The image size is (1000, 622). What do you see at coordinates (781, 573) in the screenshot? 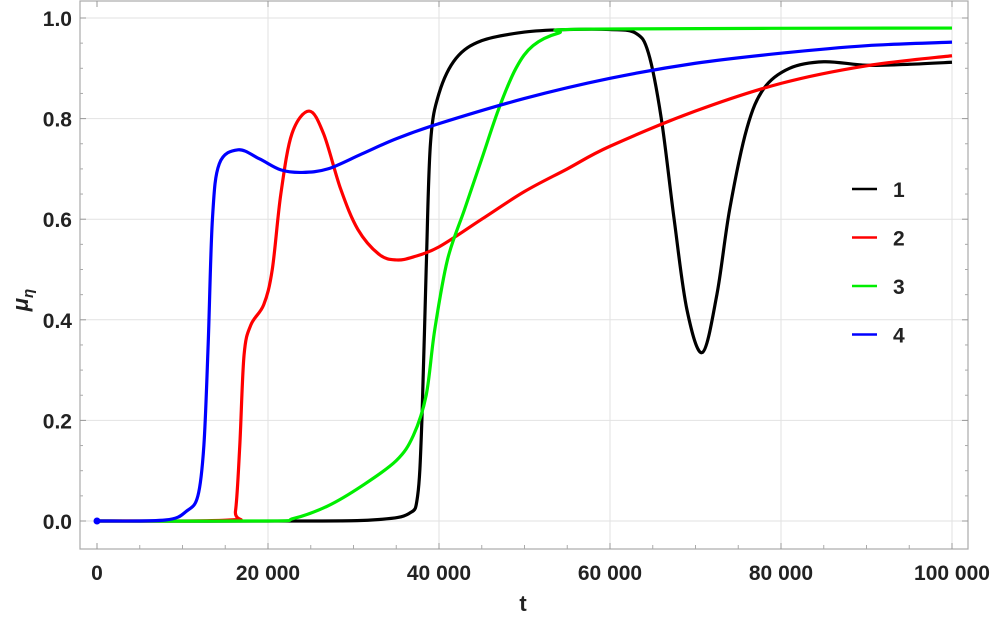
I see `x-tick-label: 80 000` at bounding box center [781, 573].